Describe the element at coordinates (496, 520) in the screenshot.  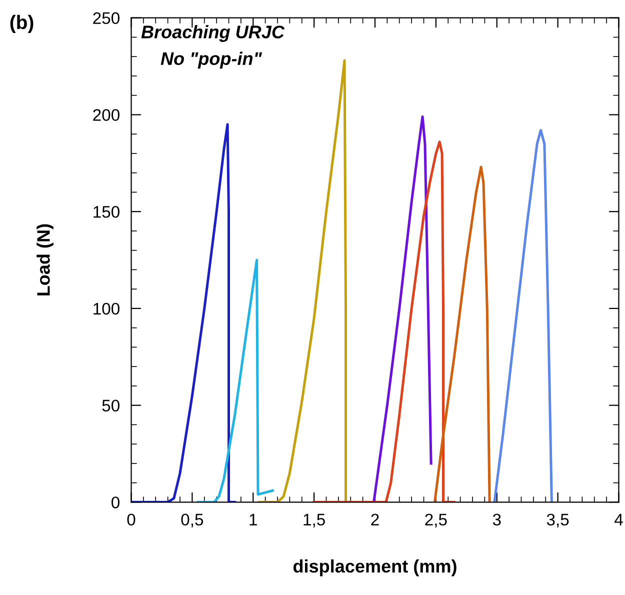
I see `x-tick-label: 3` at that location.